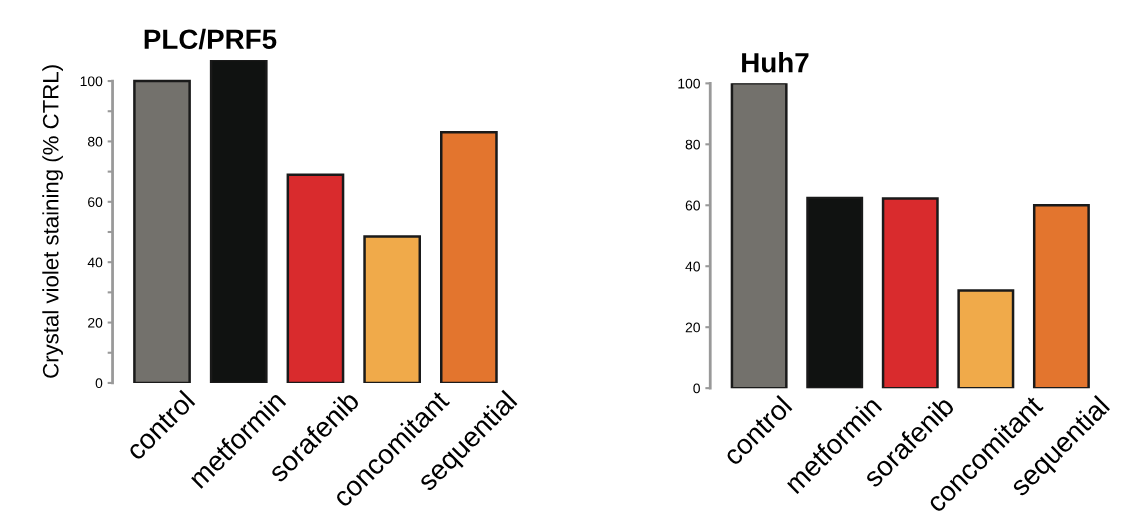  I want to click on y-axis-title: Crystal violet staining (% CTRL), so click(52, 221).